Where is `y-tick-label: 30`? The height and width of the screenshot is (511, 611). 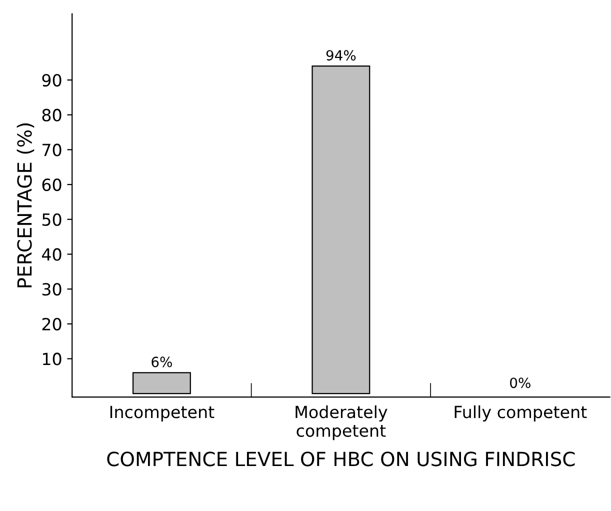 y-tick-label: 30 is located at coordinates (52, 289).